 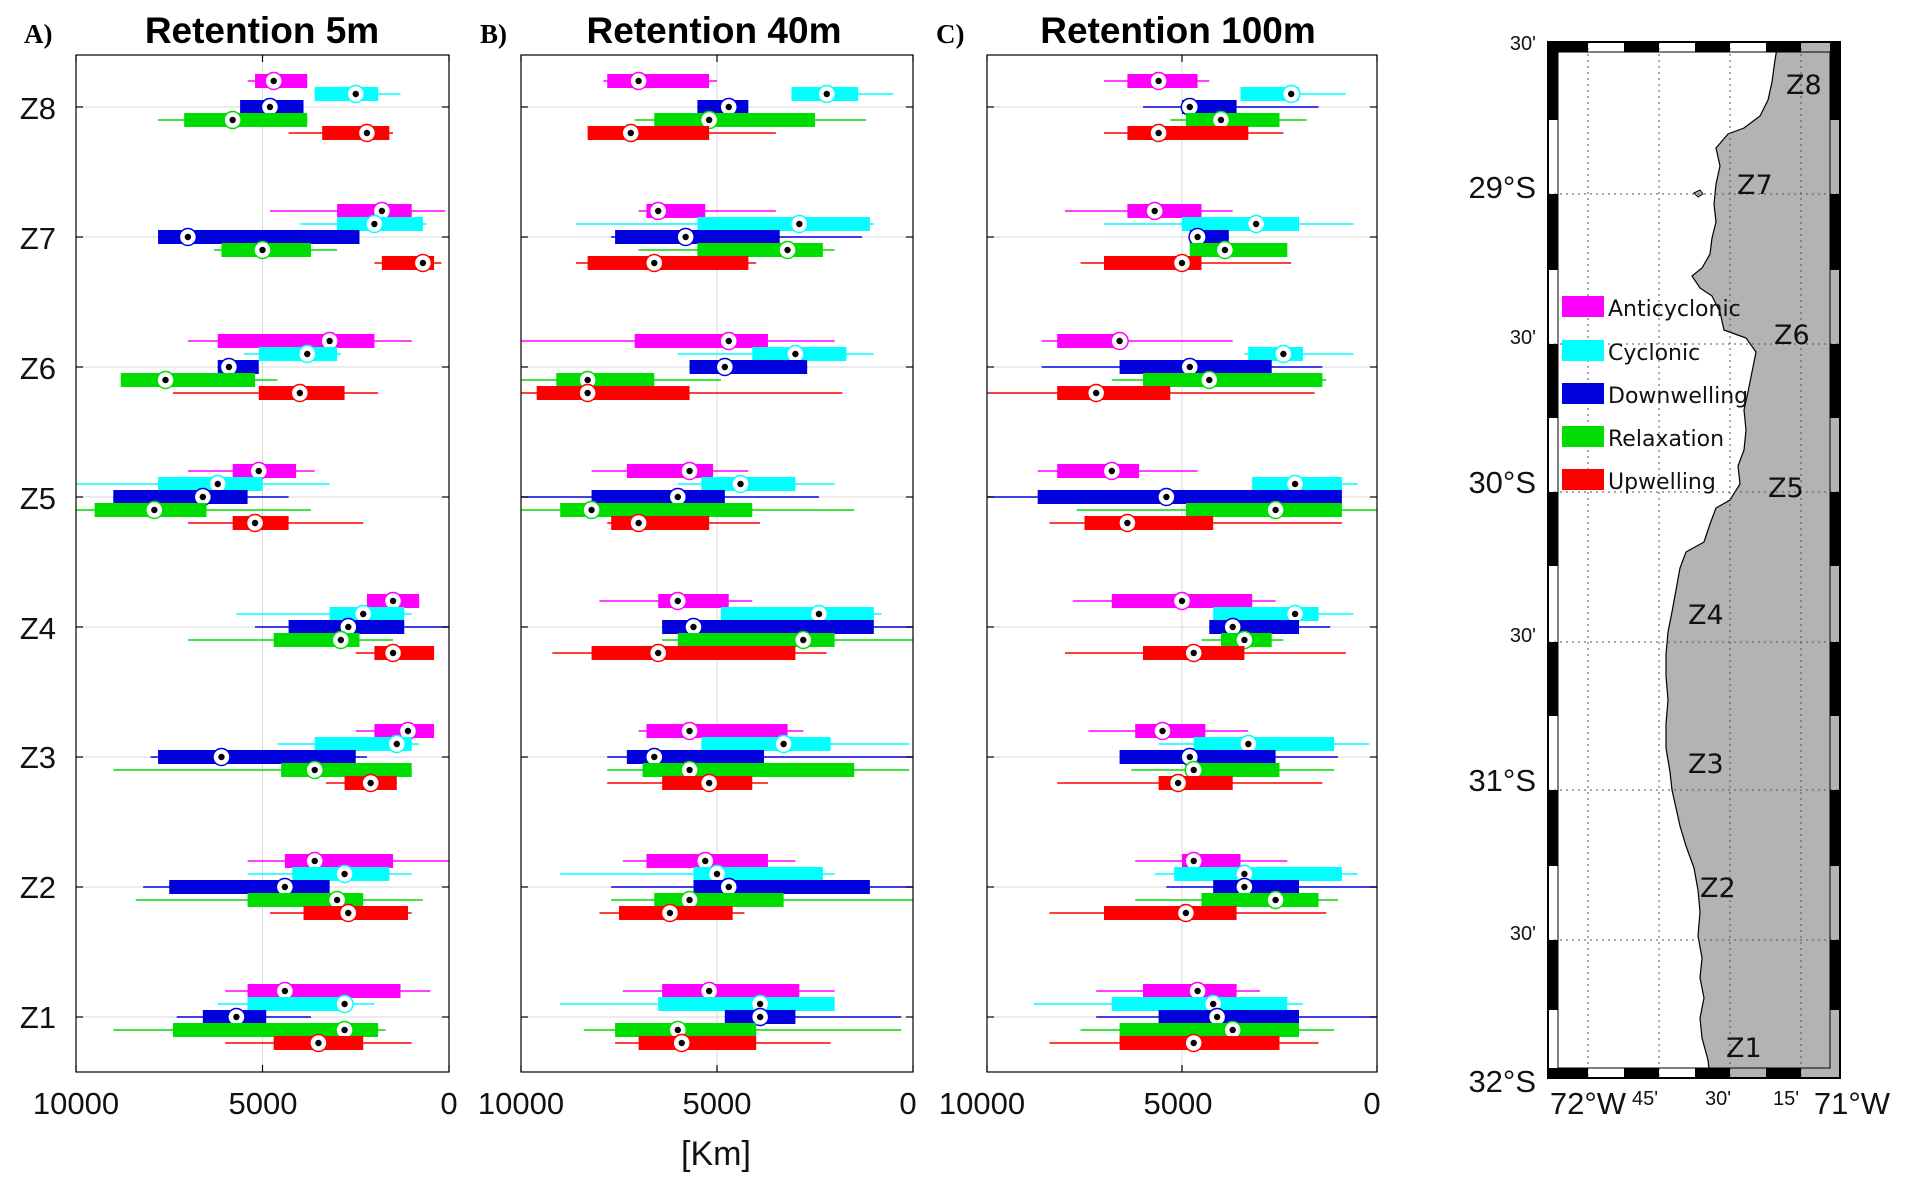 What do you see at coordinates (255, 523) in the screenshot?
I see `panel-a-z5-upwelling-median-dot` at bounding box center [255, 523].